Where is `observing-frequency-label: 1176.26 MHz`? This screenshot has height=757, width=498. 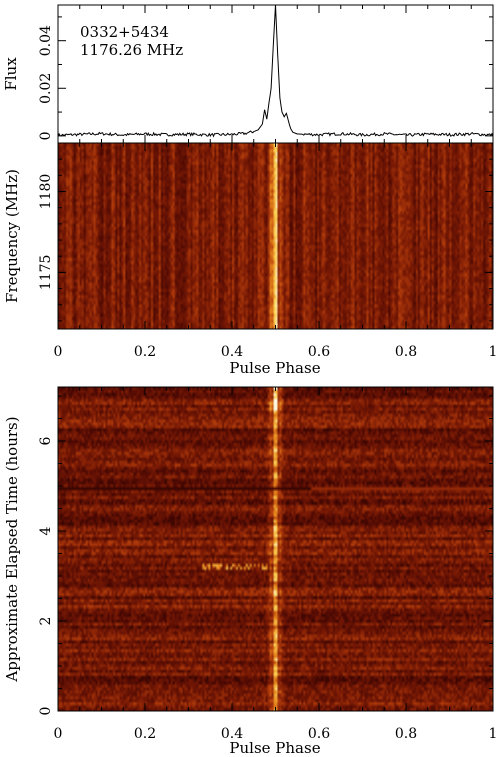 observing-frequency-label: 1176.26 MHz is located at coordinates (131, 50).